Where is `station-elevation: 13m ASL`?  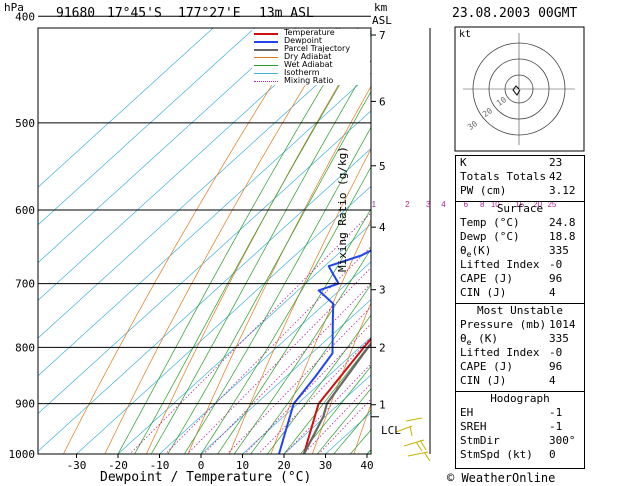 station-elevation: 13m ASL is located at coordinates (286, 13).